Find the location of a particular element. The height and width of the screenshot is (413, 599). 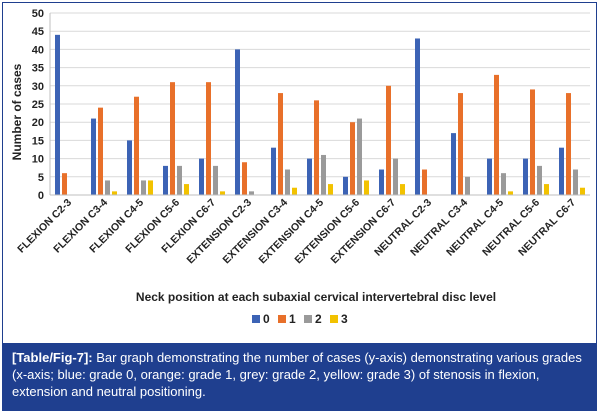

legend-label-3: 3 is located at coordinates (344, 319).